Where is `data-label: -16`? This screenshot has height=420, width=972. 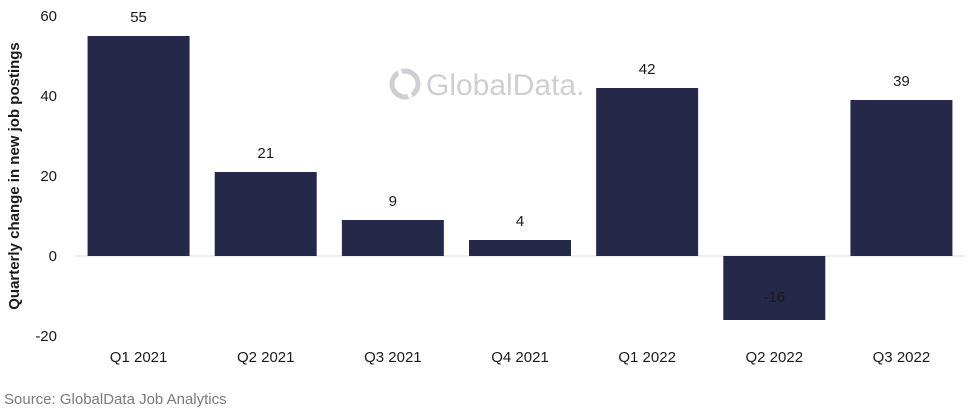 data-label: -16 is located at coordinates (774, 297).